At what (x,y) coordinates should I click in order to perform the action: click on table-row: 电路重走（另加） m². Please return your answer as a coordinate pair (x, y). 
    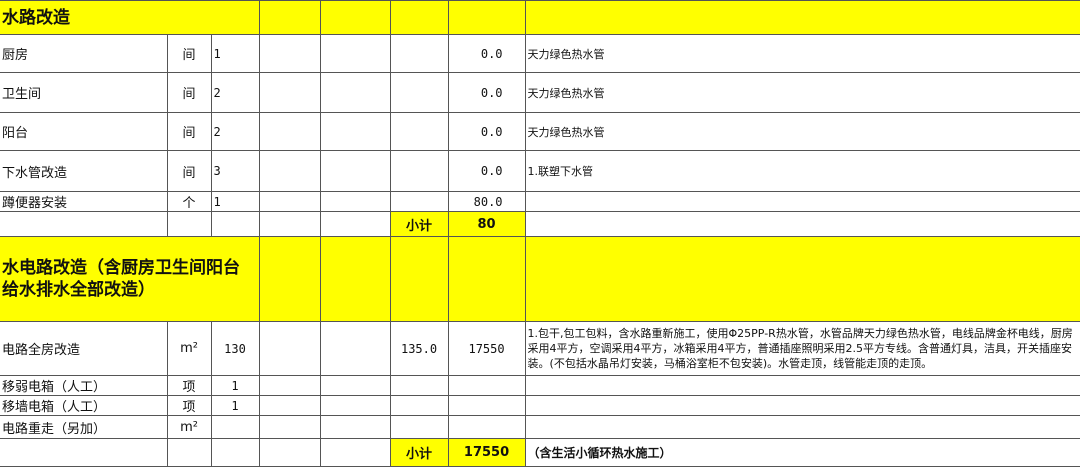
    Looking at the image, I should click on (540, 427).